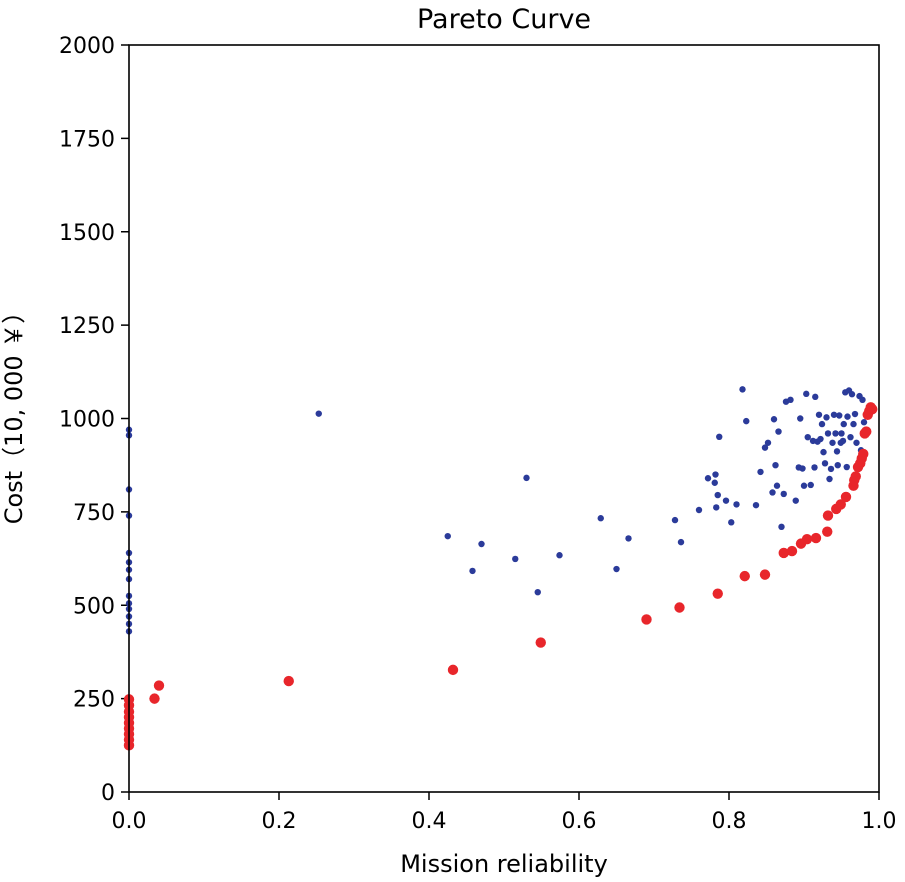 The height and width of the screenshot is (882, 905). I want to click on y-tick-label: 0, so click(108, 793).